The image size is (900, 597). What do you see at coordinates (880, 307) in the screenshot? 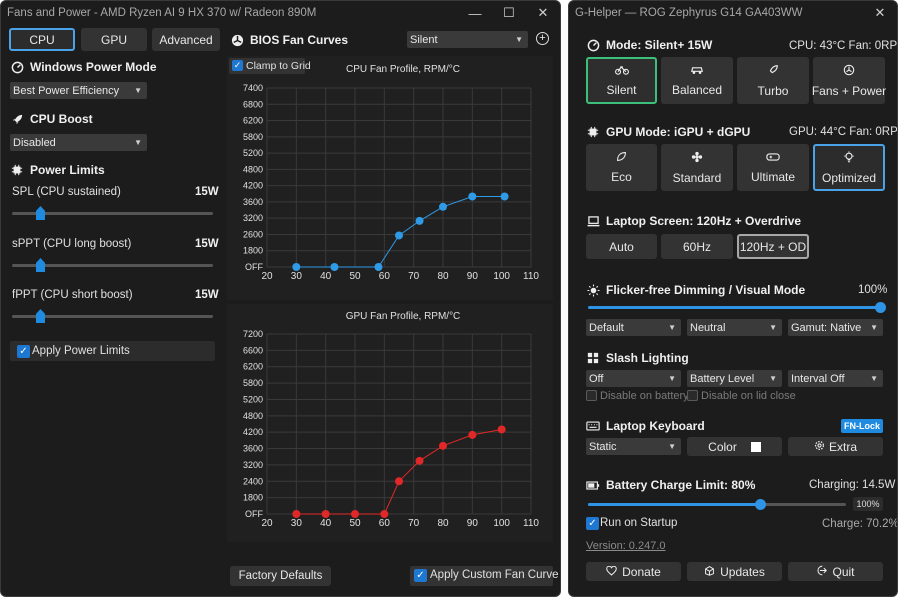
I see `dimming-slider-thumb` at bounding box center [880, 307].